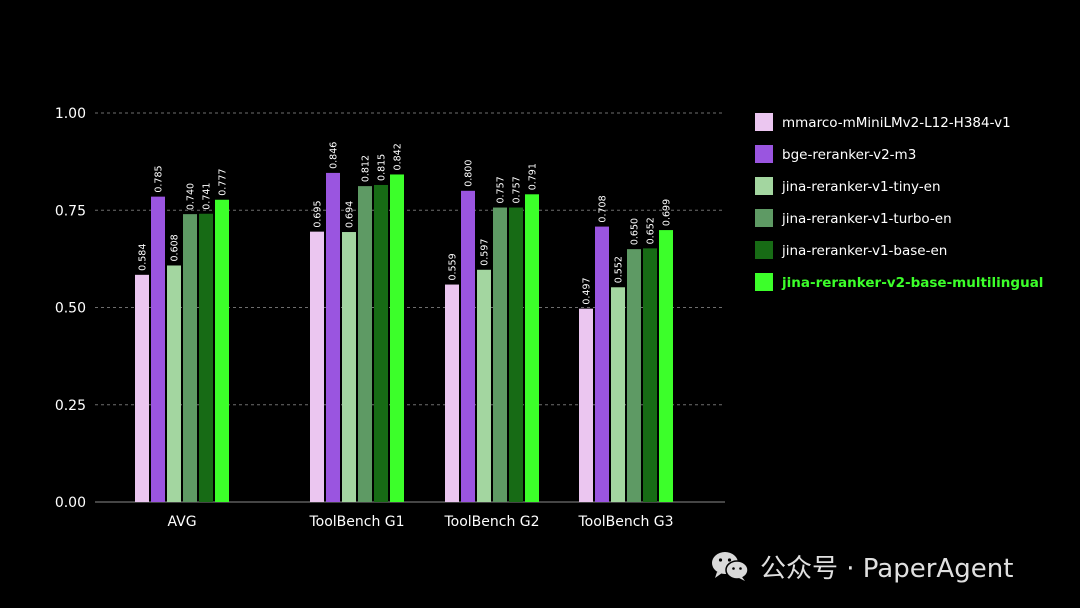  What do you see at coordinates (70, 309) in the screenshot?
I see `y-tick-label: 0.50` at bounding box center [70, 309].